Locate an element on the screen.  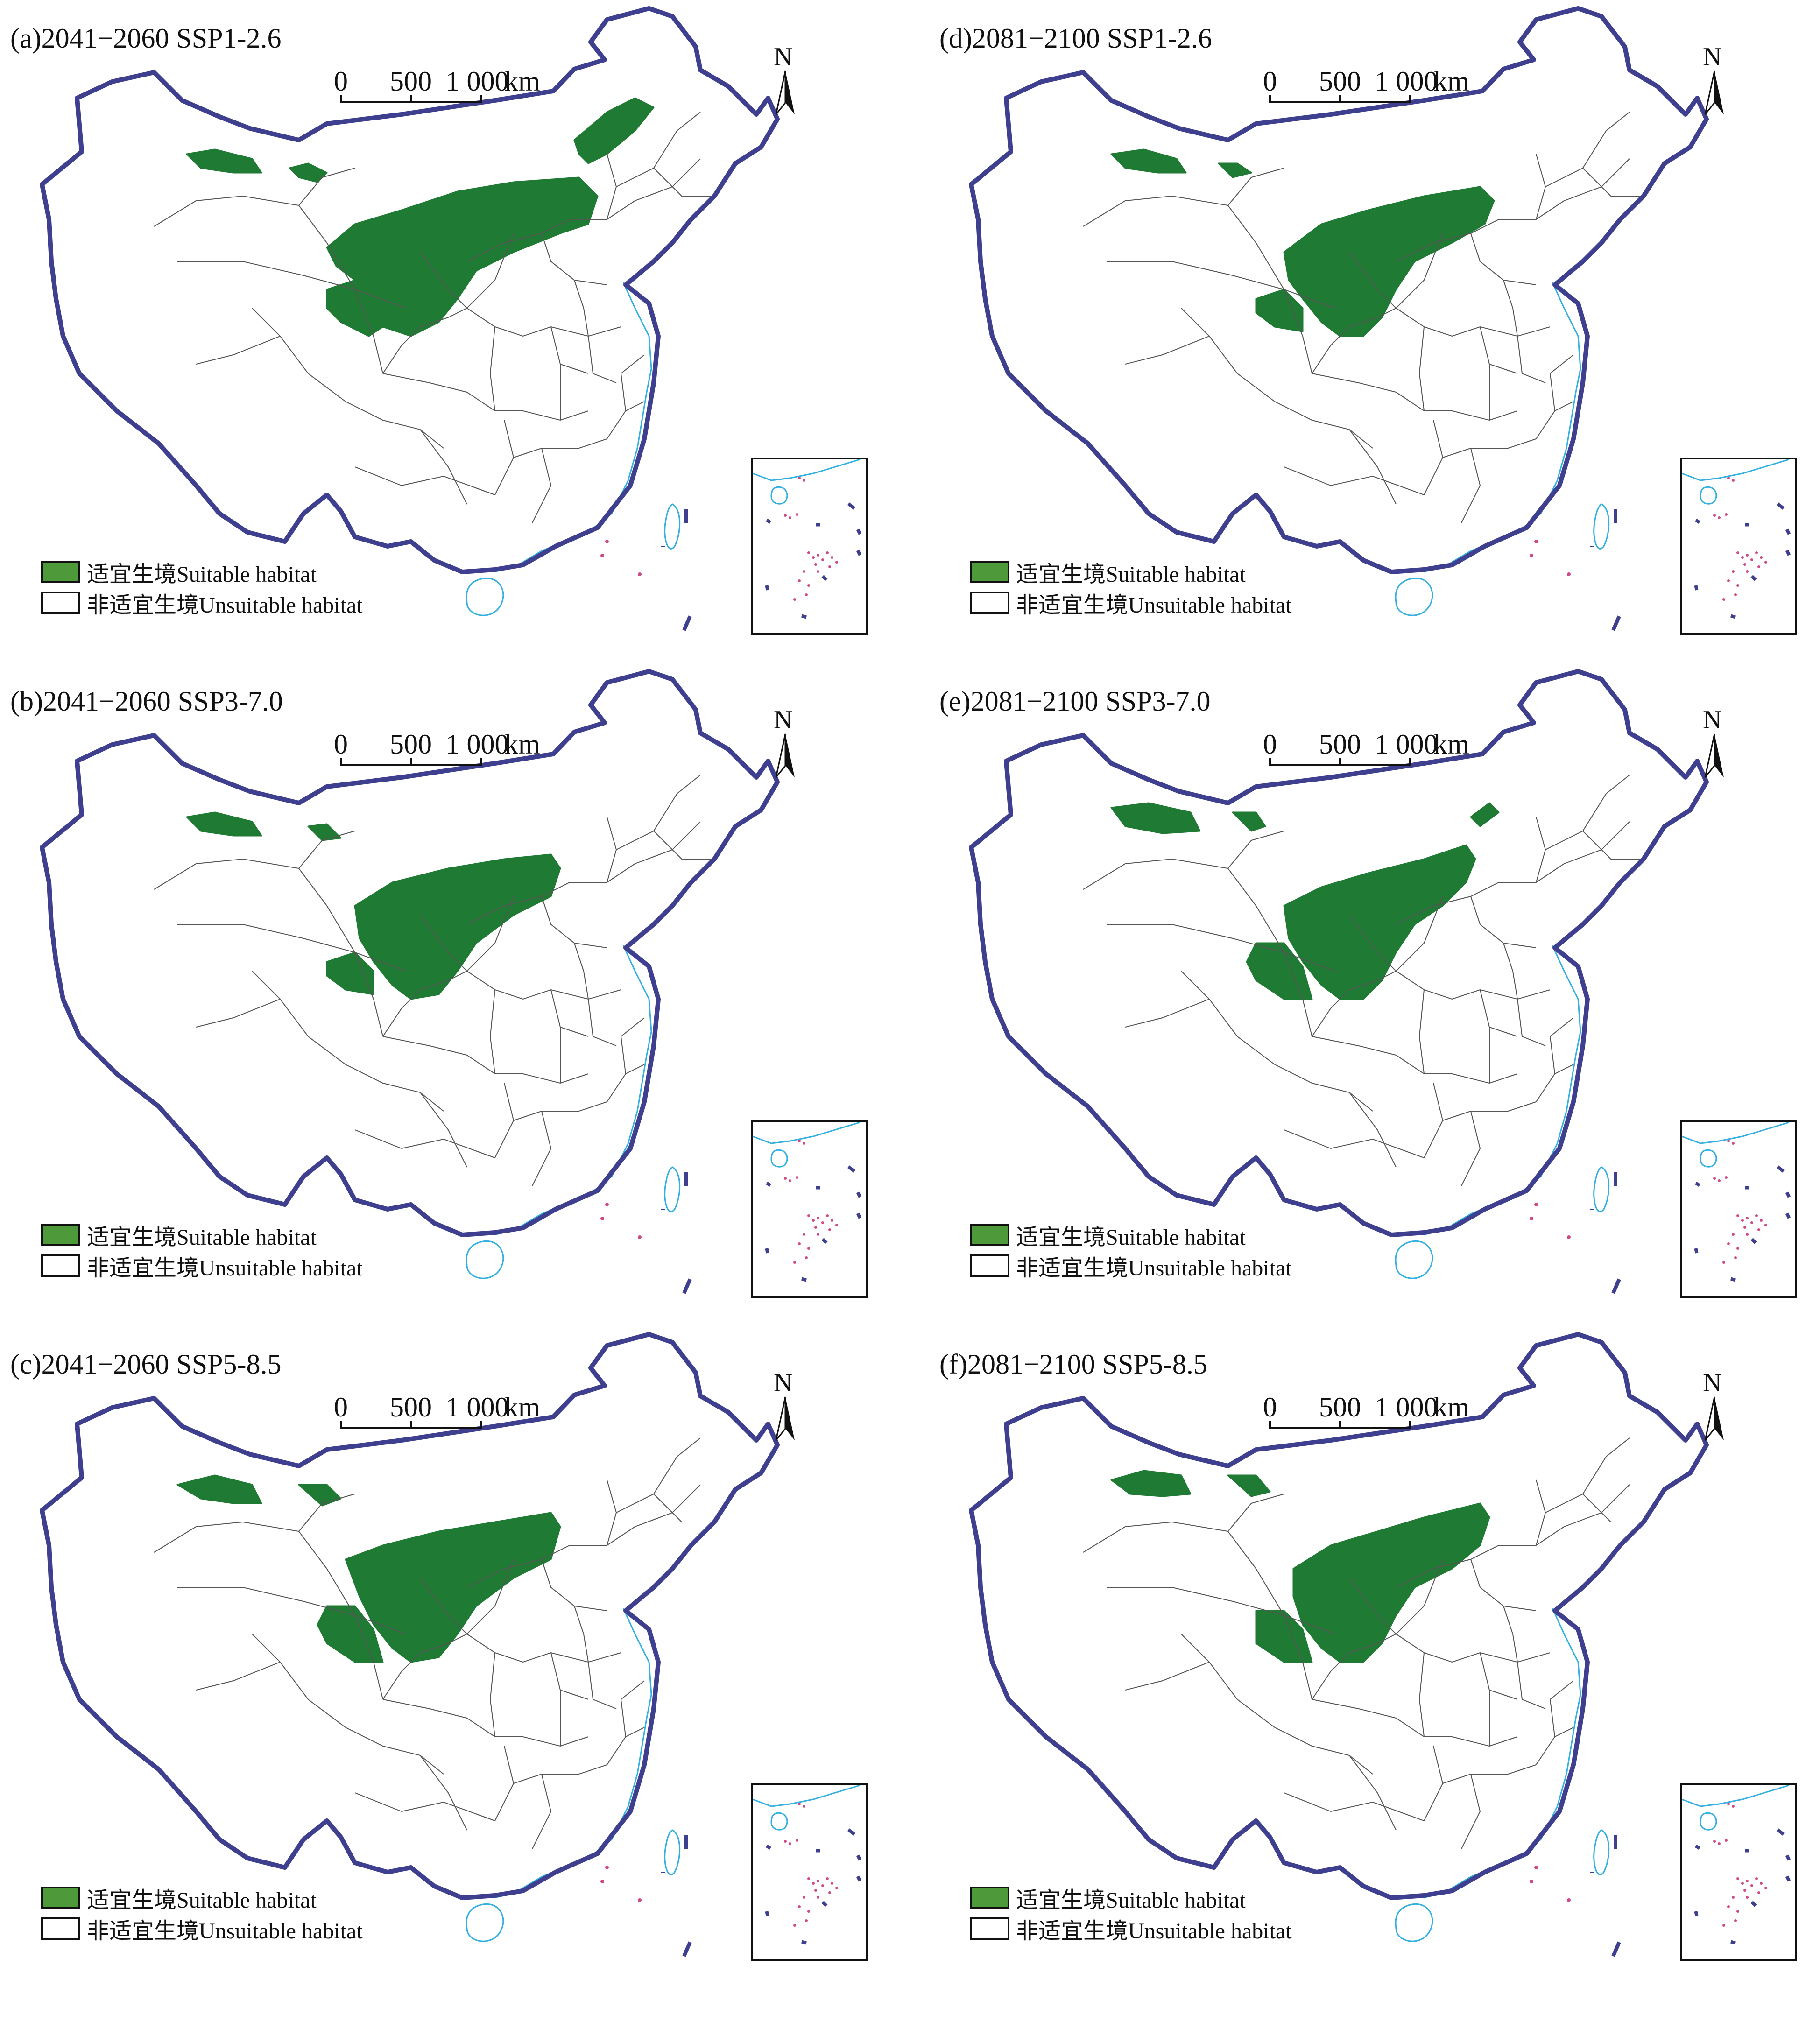
taiwan-island is located at coordinates (1601, 526).